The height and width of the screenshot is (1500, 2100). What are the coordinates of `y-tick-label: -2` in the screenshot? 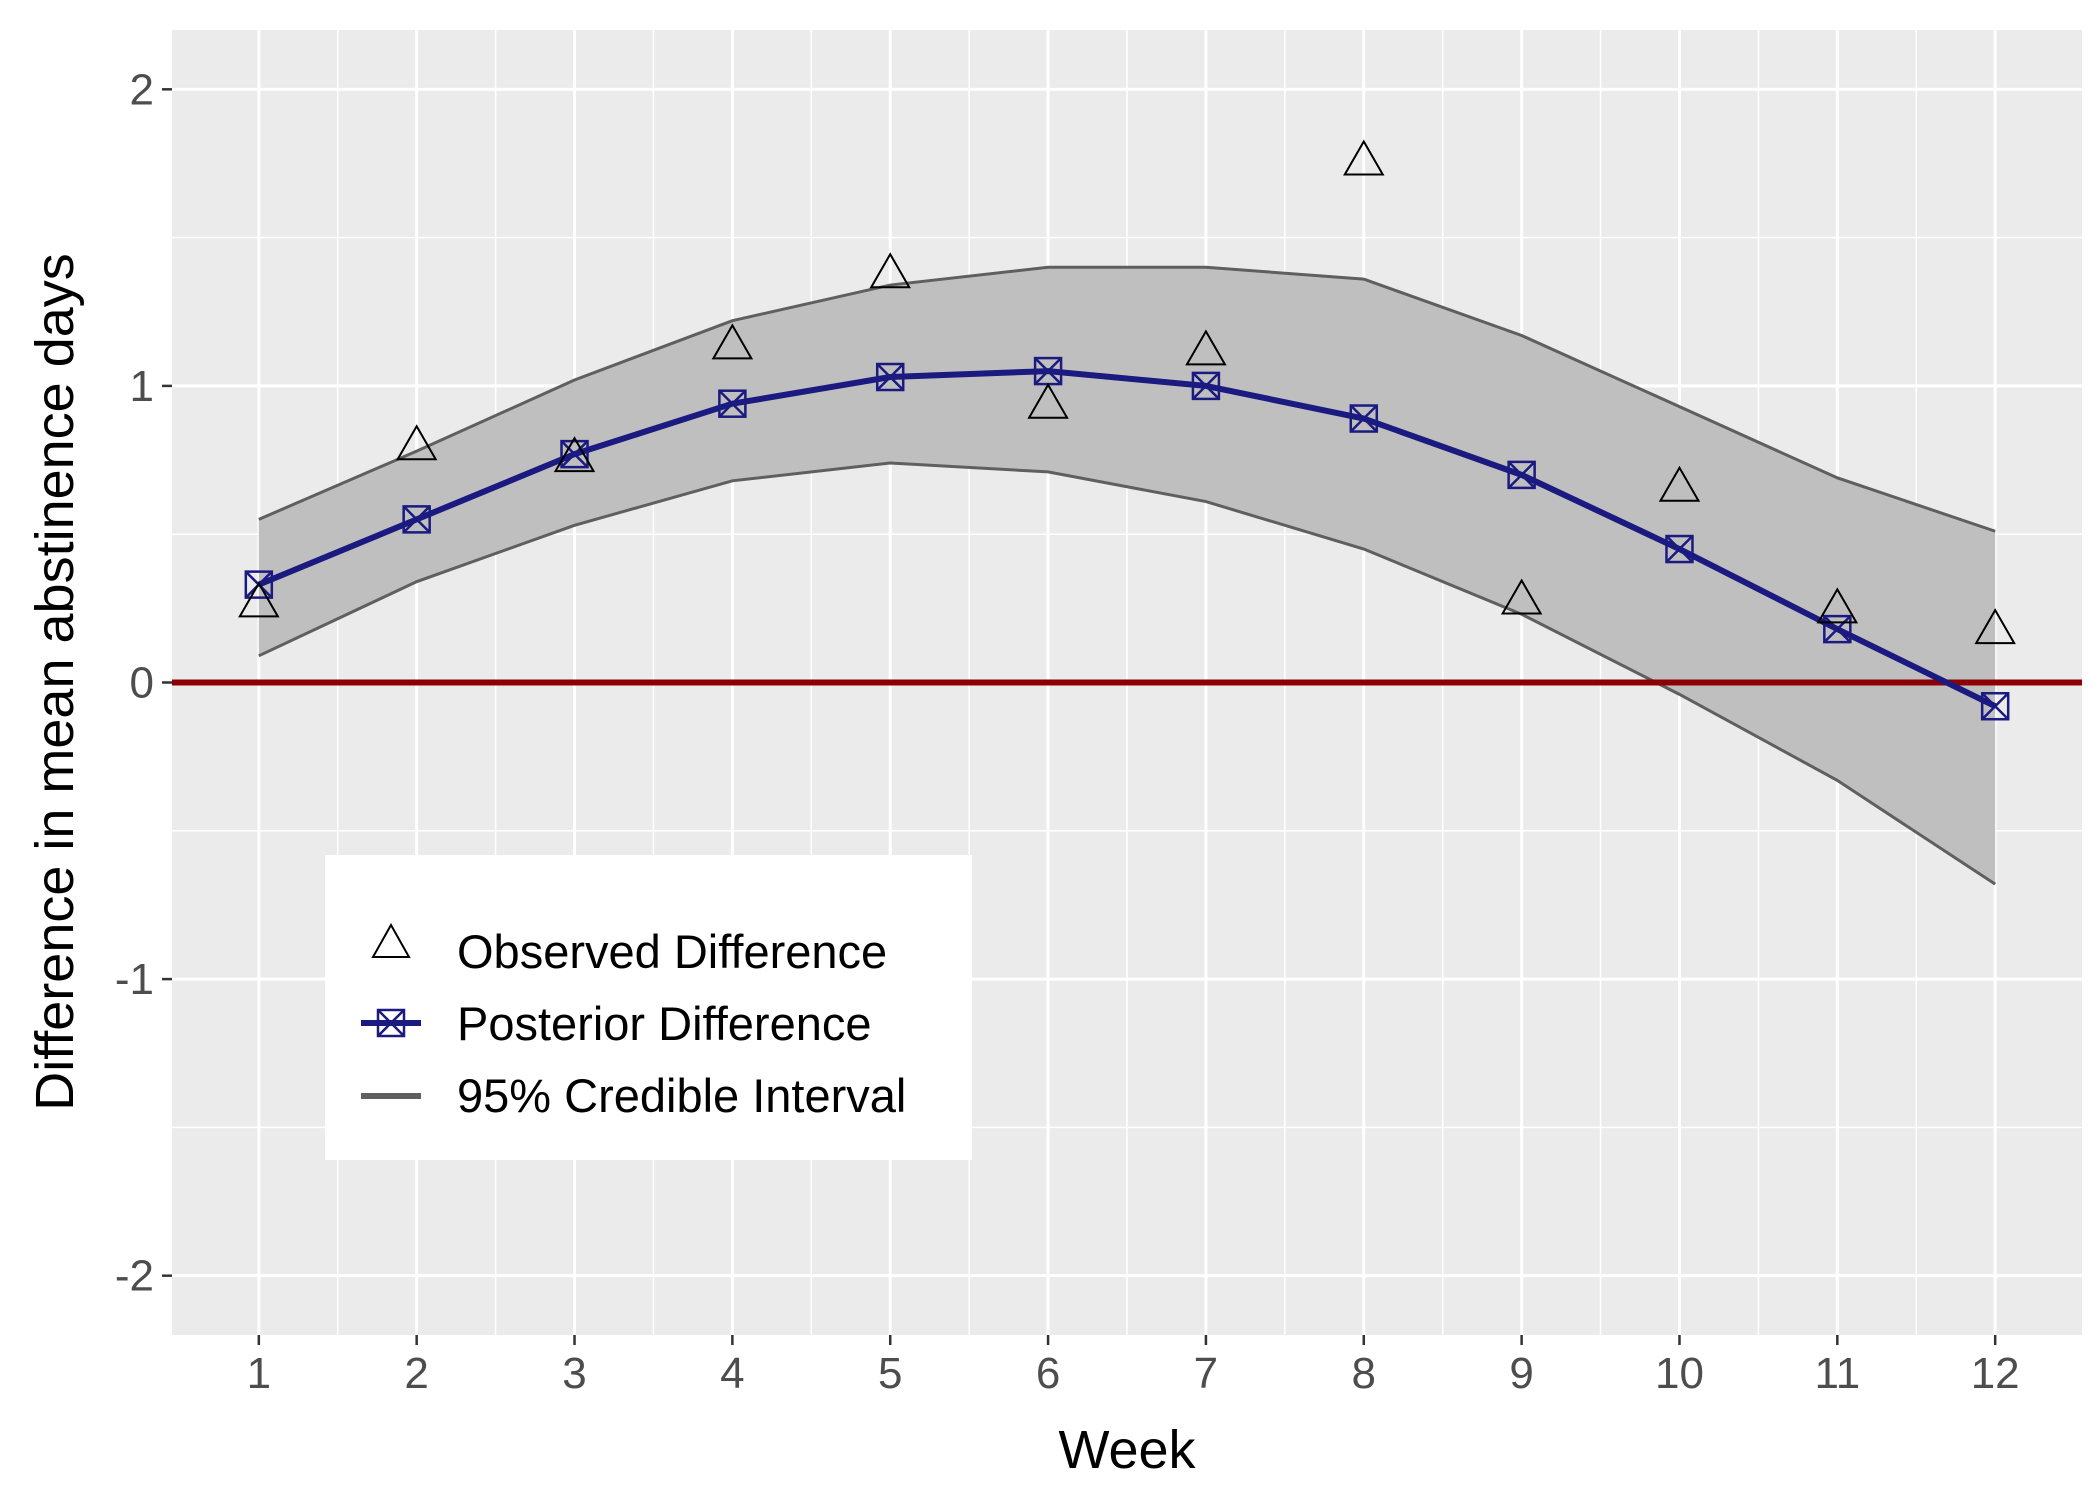 It's located at (134, 1276).